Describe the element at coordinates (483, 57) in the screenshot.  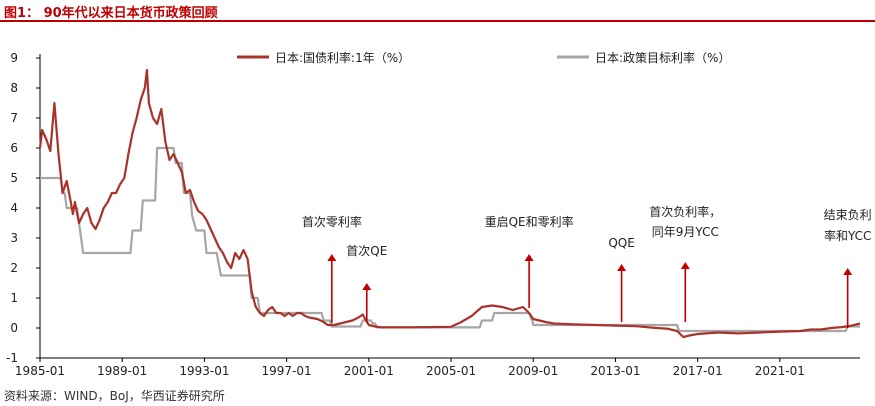
I see `chart-legend: 日本:国债利率:1年（%） 日本:政策目标利率（%）` at that location.